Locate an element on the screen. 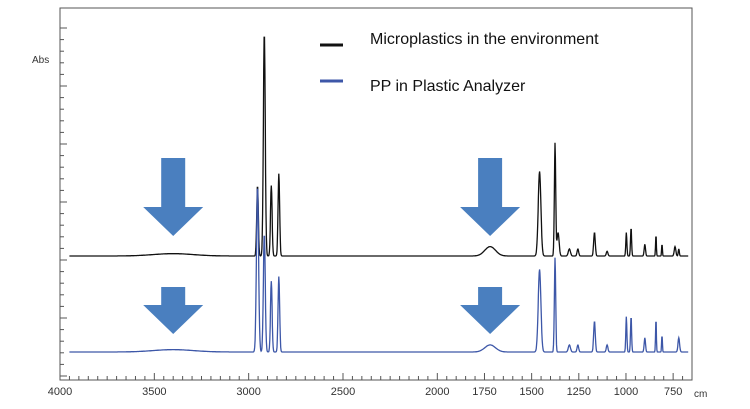 Image resolution: width=750 pixels, height=409 pixels. y-axis-label: Abs is located at coordinates (40, 60).